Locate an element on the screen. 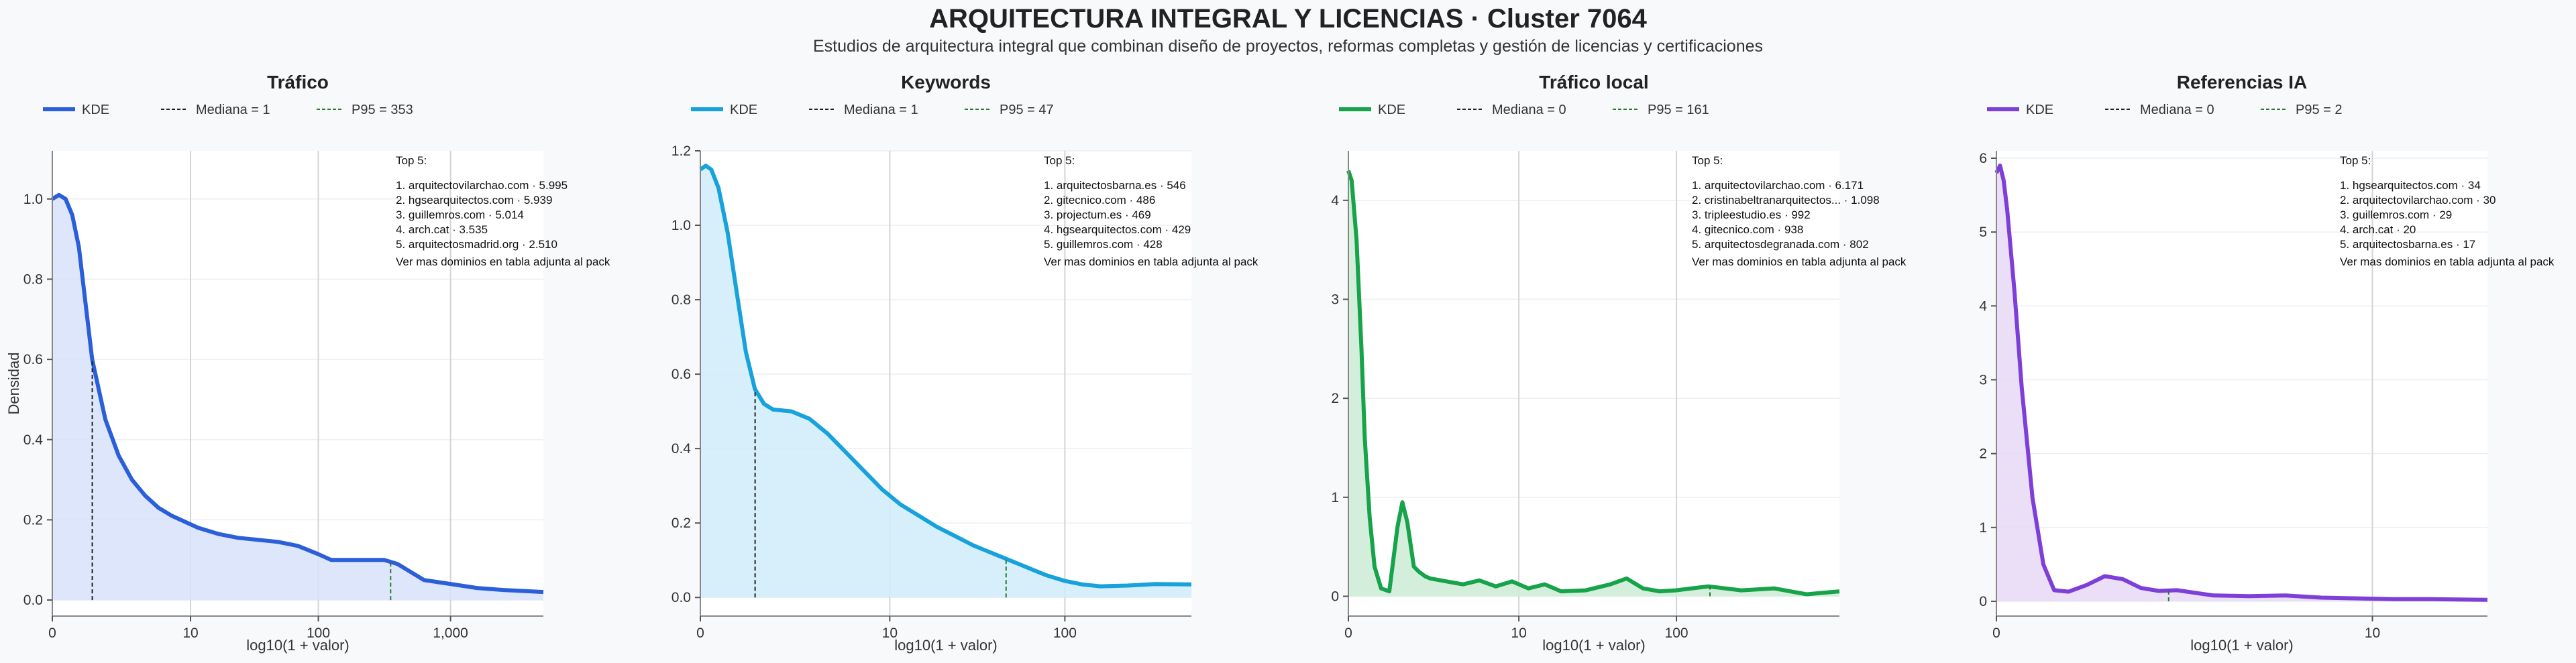 The image size is (2576, 663). panel-title: Keywords is located at coordinates (946, 82).